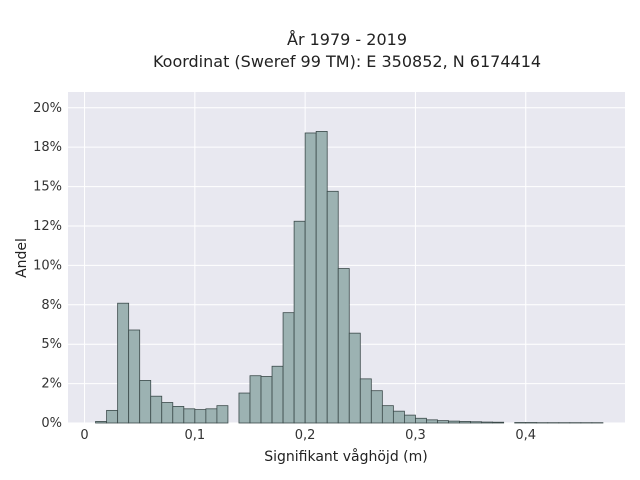  What do you see at coordinates (525, 435) in the screenshot?
I see `x-tick-label: 0,4` at bounding box center [525, 435].